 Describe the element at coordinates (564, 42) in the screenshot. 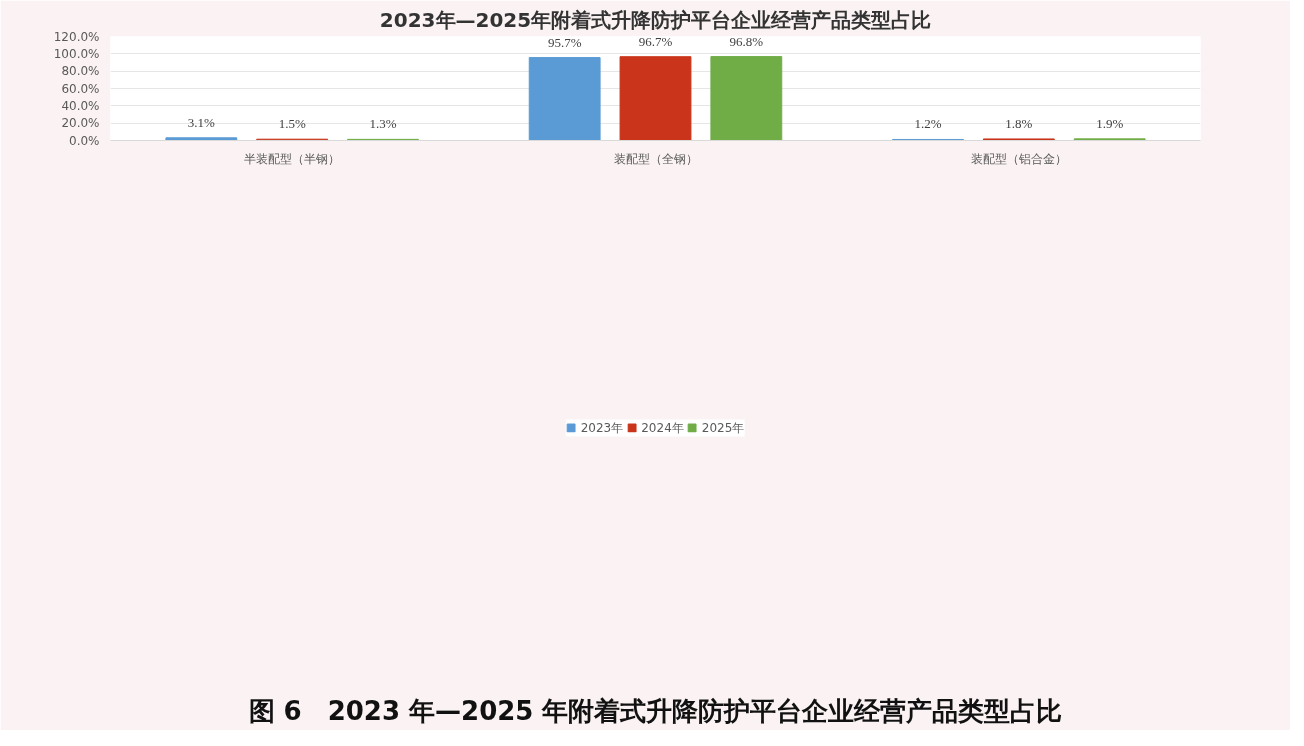

I see `data-label: 95.7%` at that location.